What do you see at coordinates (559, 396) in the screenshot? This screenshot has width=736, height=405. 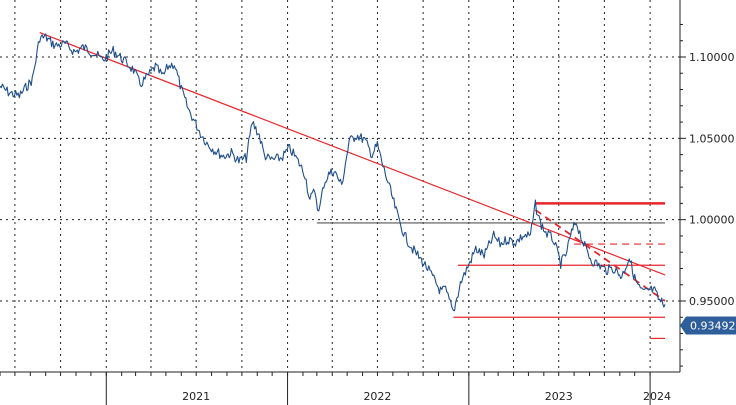 I see `x-year-label: 2023` at bounding box center [559, 396].